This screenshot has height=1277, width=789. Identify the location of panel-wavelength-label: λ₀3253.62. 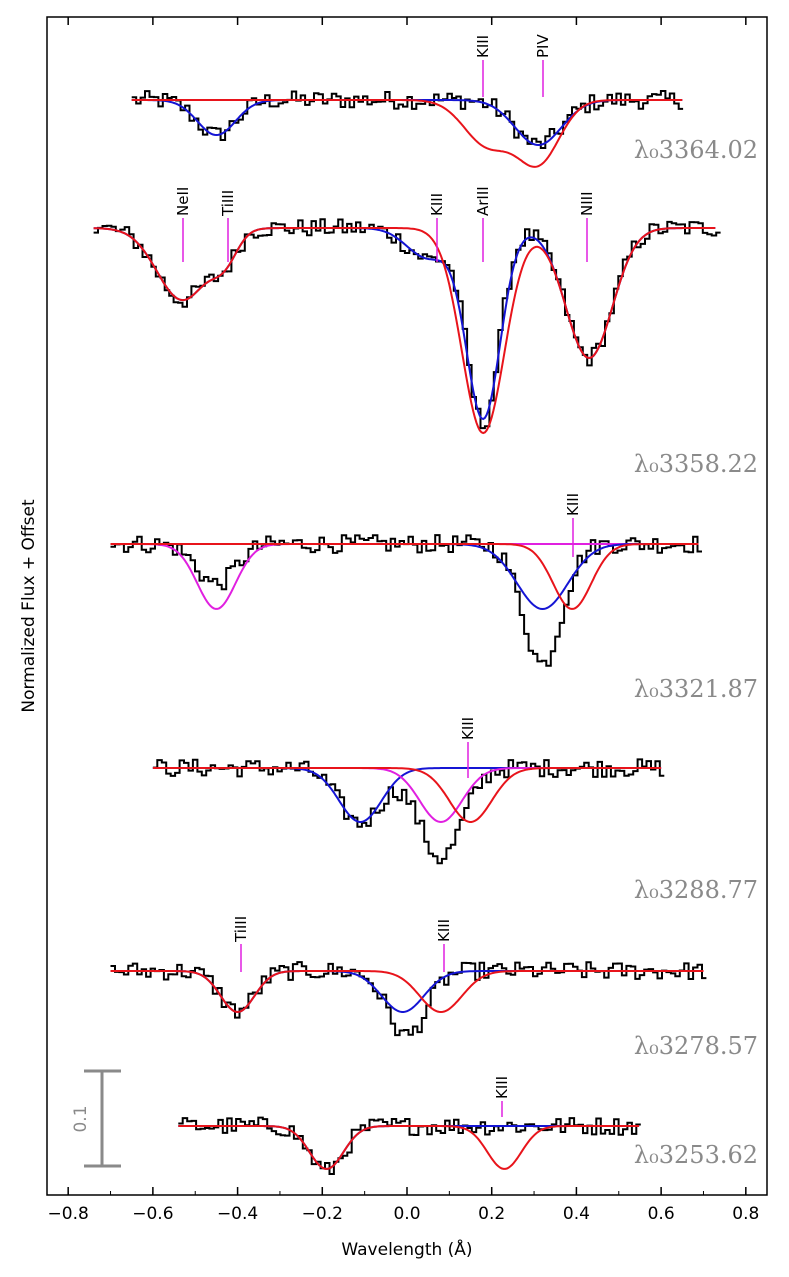
(696, 1155).